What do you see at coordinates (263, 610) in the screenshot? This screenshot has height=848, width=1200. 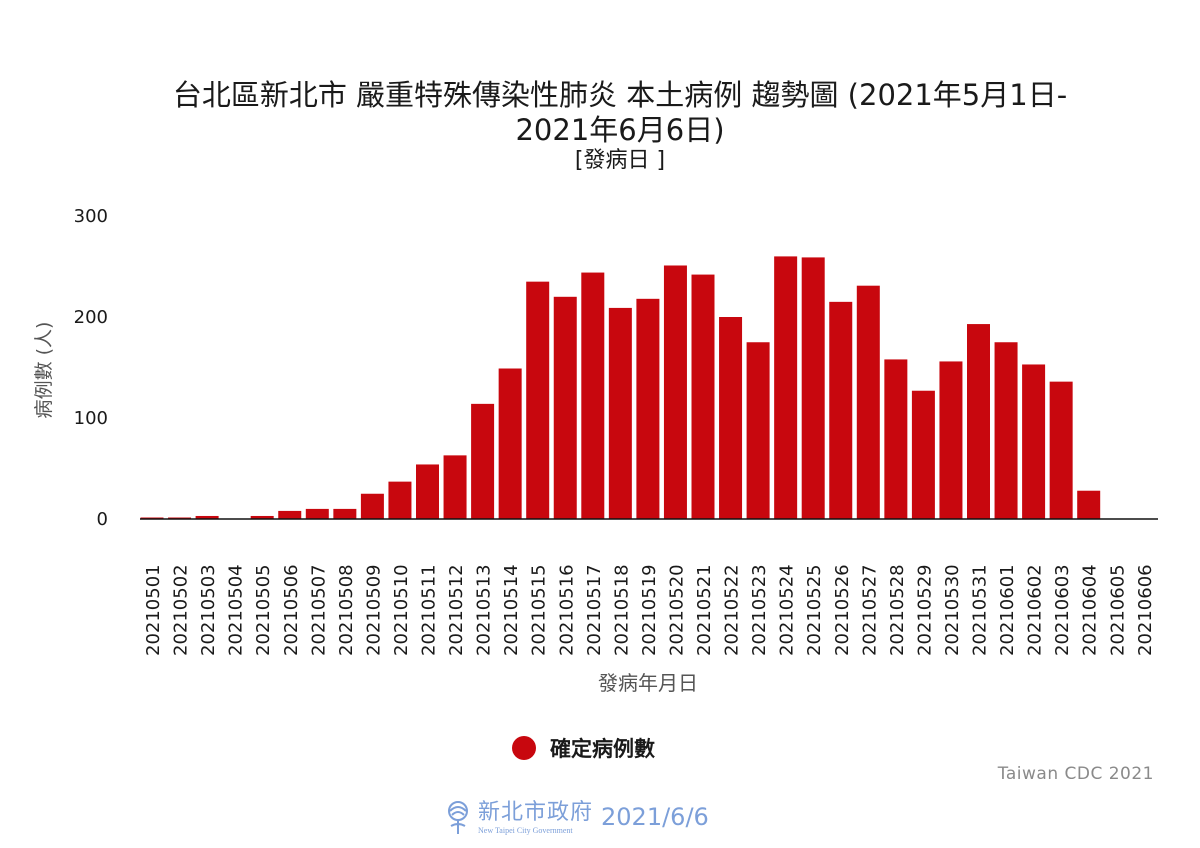 I see `x-tick-label: 20210505` at bounding box center [263, 610].